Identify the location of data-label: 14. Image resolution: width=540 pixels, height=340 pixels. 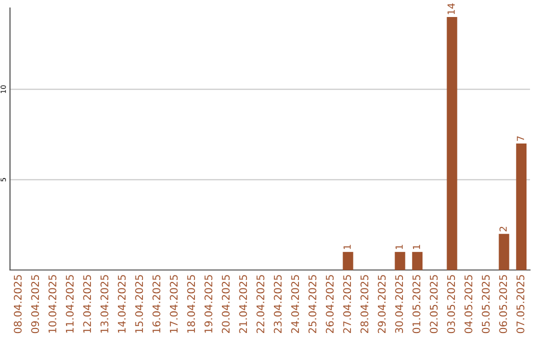
(451, 8).